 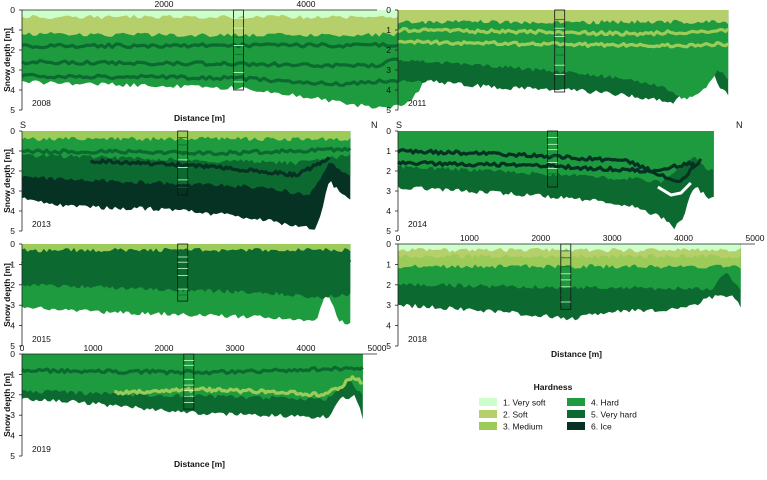 What do you see at coordinates (417, 339) in the screenshot?
I see `year-label: 2018` at bounding box center [417, 339].